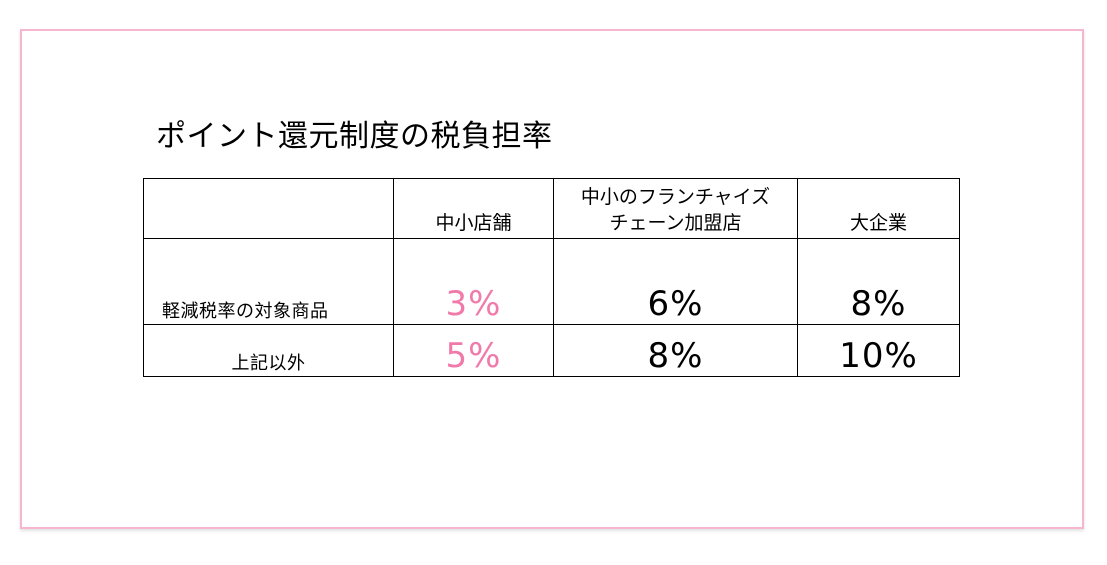 The width and height of the screenshot is (1107, 565). I want to click on table-row: 上記以外 5% 8% 10%, so click(551, 350).